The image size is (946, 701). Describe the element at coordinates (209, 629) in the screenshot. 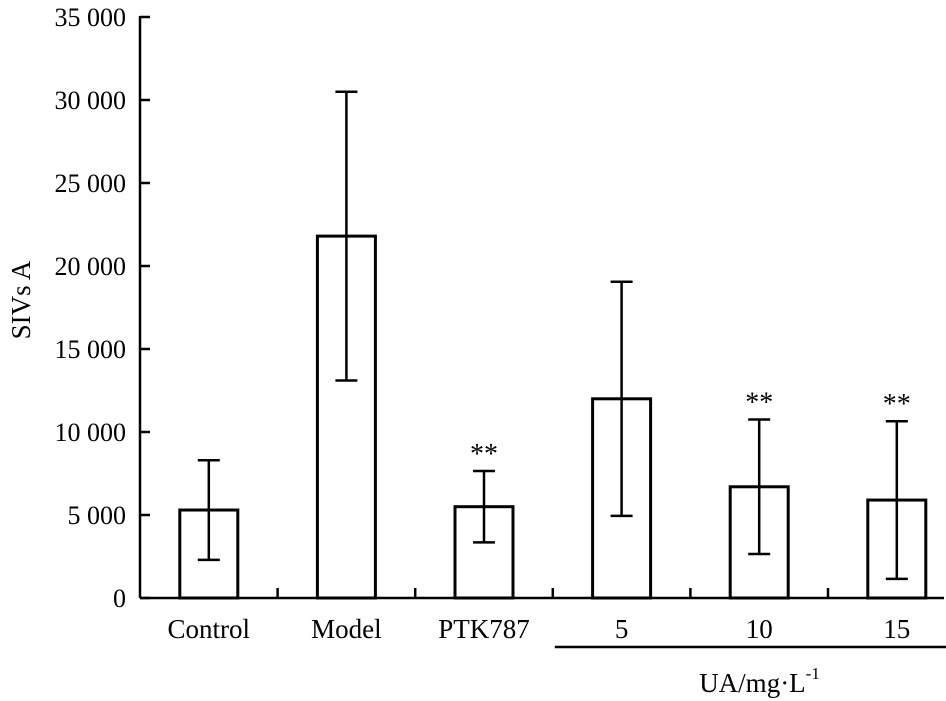

I see `category-label: Control` at that location.